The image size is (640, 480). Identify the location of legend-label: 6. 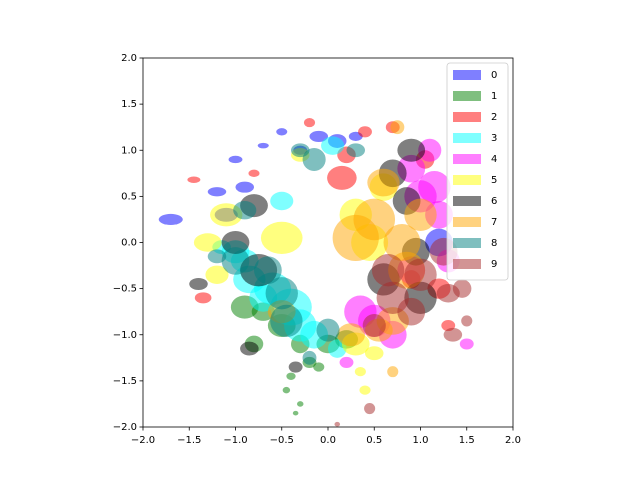
(494, 201).